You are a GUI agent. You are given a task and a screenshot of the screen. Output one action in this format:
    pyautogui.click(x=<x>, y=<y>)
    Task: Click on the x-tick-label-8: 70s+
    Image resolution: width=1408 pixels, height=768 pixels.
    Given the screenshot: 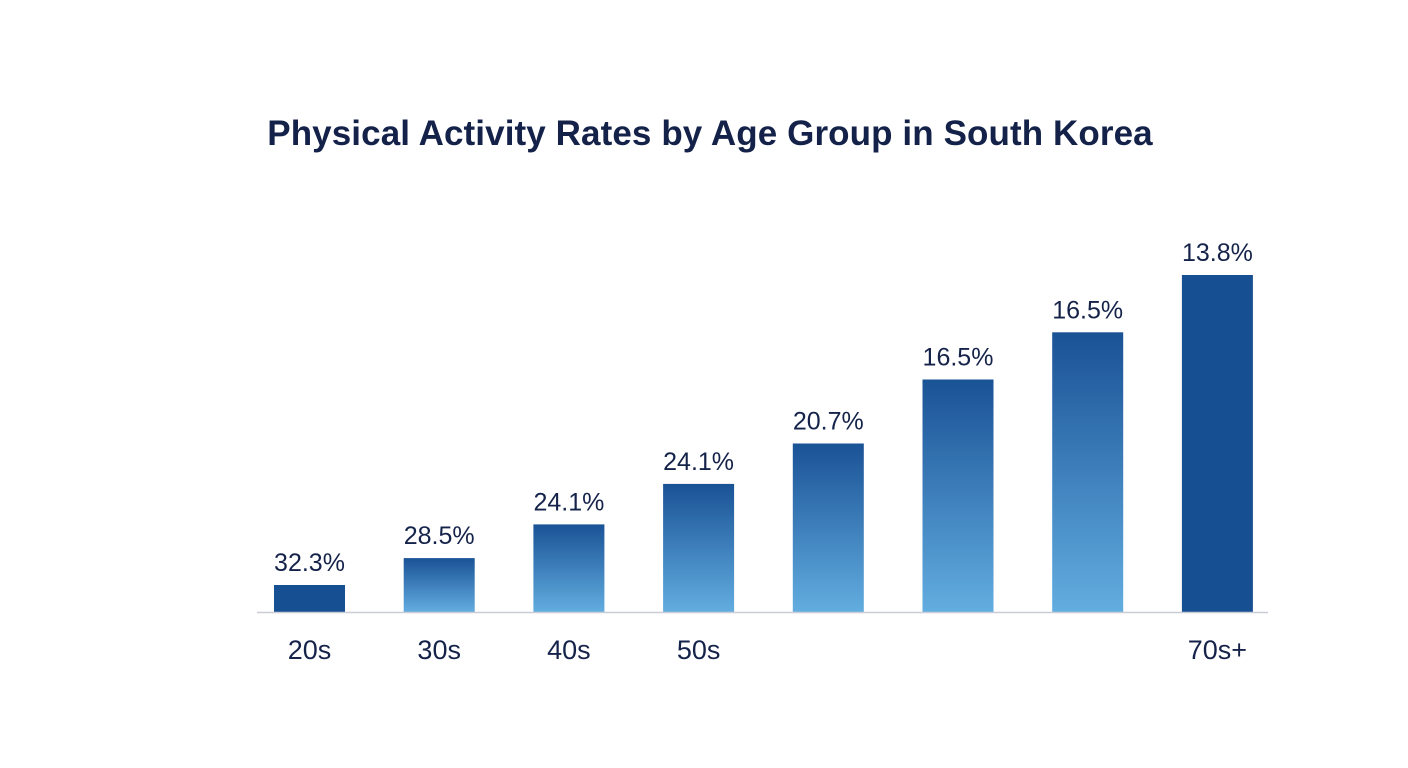 What is the action you would take?
    pyautogui.click(x=1217, y=650)
    